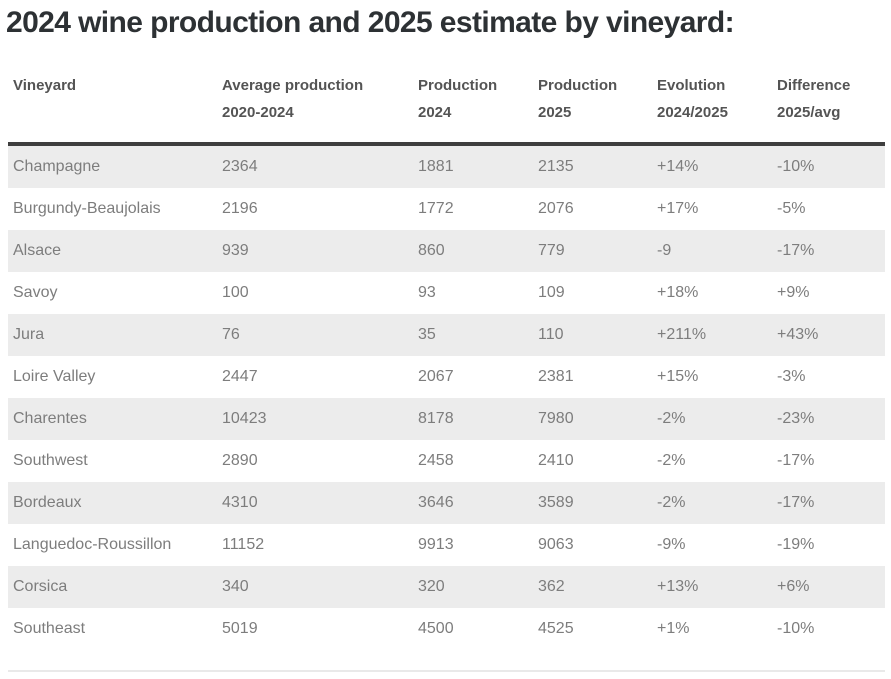 The width and height of the screenshot is (891, 679). What do you see at coordinates (473, 209) in the screenshot?
I see `value-cell: 1772` at bounding box center [473, 209].